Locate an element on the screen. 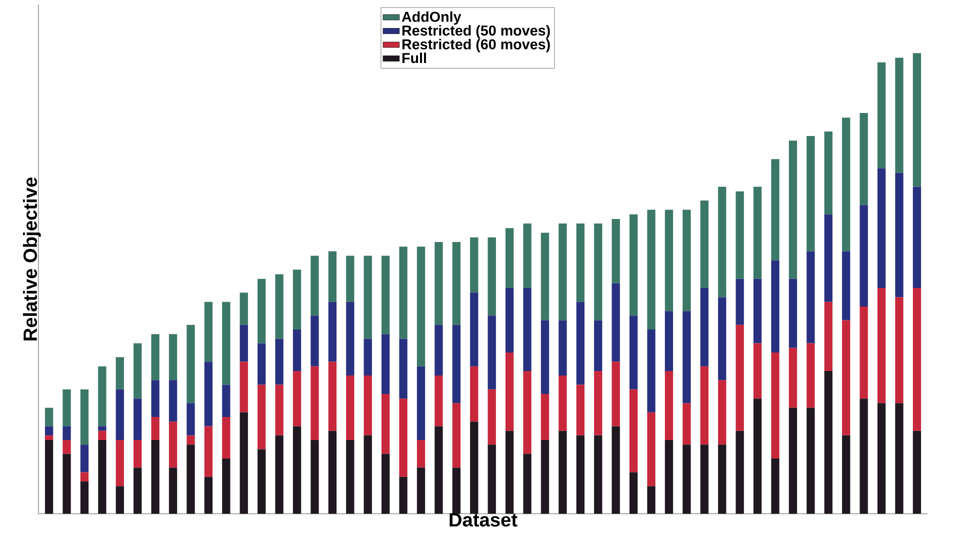 Image resolution: width=966 pixels, height=548 pixels. x-axis-title: Dataset is located at coordinates (484, 519).